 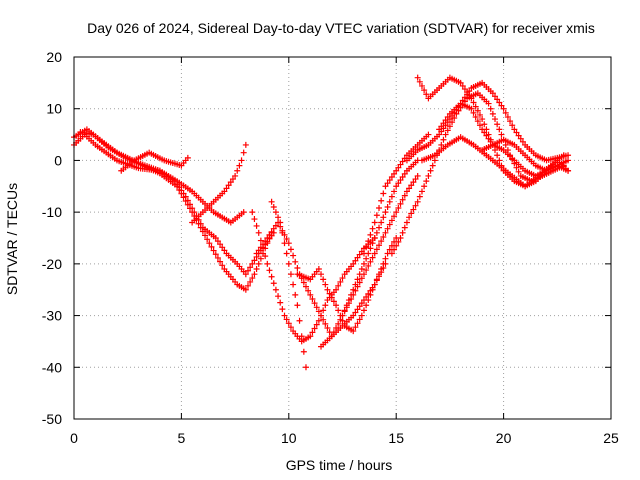 I want to click on x-tick-label: 0, so click(x=74, y=438).